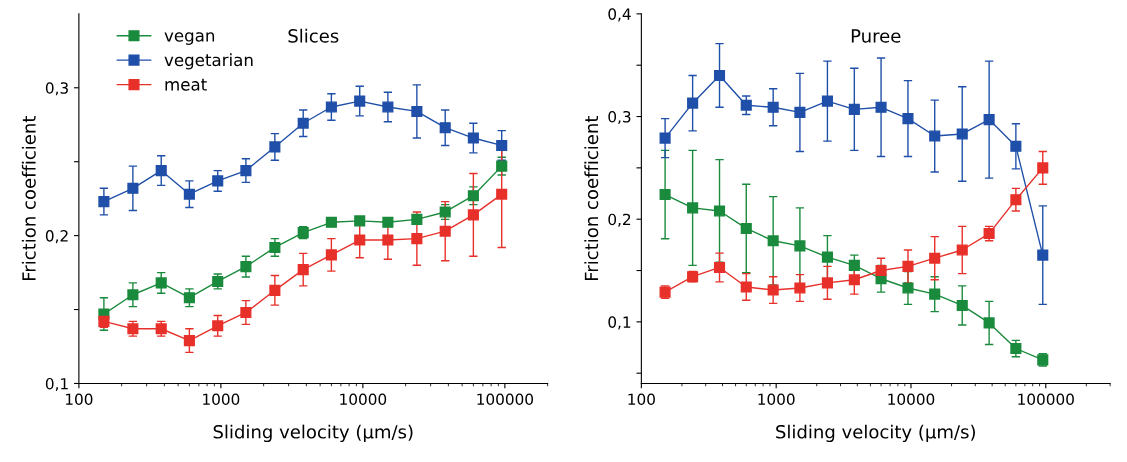  What do you see at coordinates (876, 36) in the screenshot?
I see `text: Puree` at bounding box center [876, 36].